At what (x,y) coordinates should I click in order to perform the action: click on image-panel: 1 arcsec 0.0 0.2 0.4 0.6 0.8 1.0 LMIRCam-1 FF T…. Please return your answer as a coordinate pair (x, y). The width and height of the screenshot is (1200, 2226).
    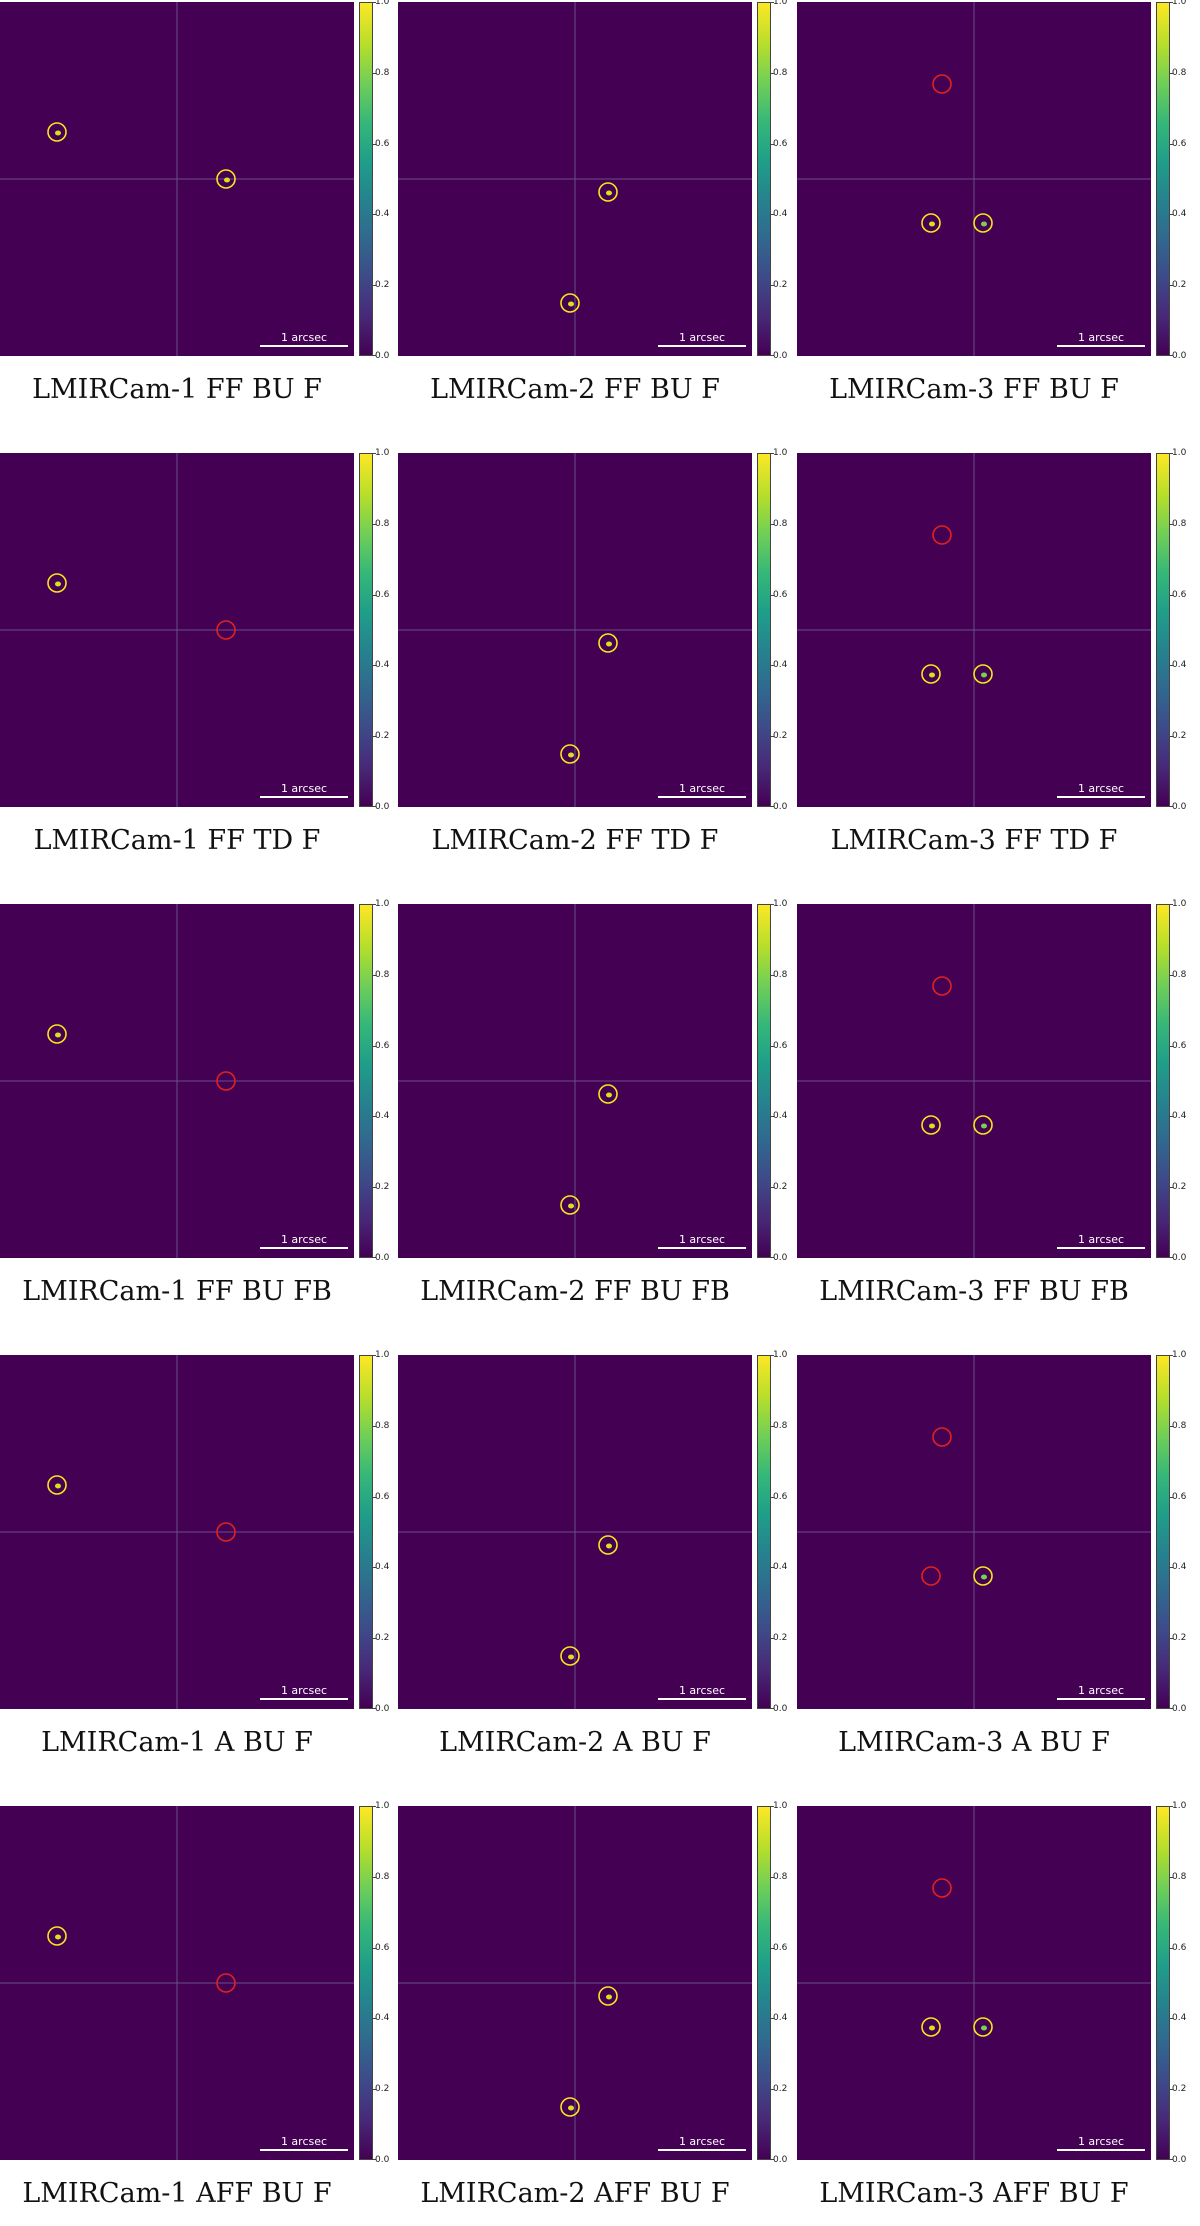
    Looking at the image, I should click on (200, 660).